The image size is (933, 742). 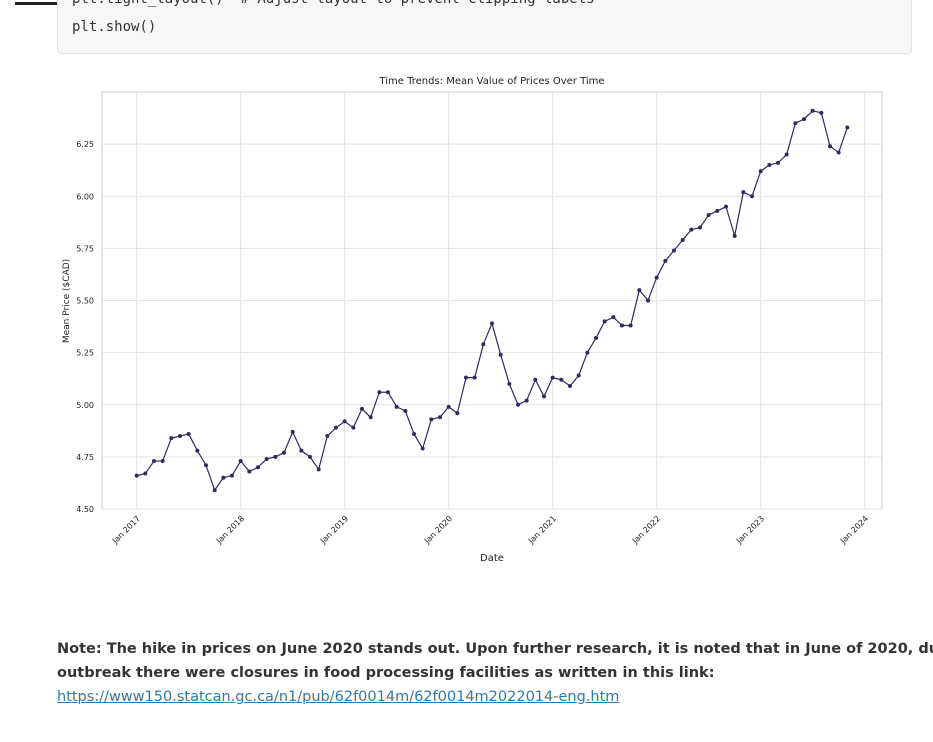 What do you see at coordinates (230, 530) in the screenshot?
I see `x-tick-label: Jan 2018` at bounding box center [230, 530].